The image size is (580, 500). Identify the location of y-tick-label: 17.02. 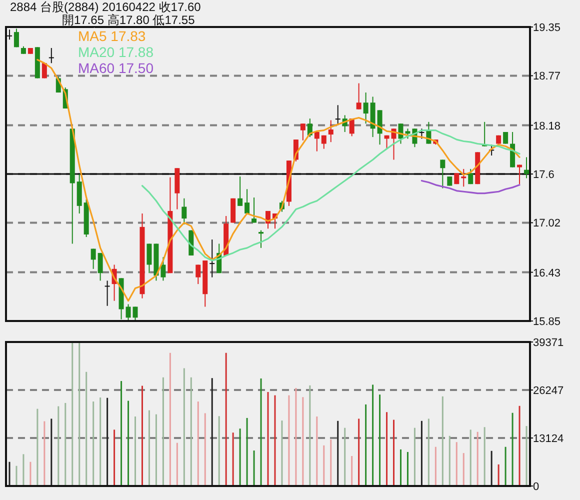
(547, 224).